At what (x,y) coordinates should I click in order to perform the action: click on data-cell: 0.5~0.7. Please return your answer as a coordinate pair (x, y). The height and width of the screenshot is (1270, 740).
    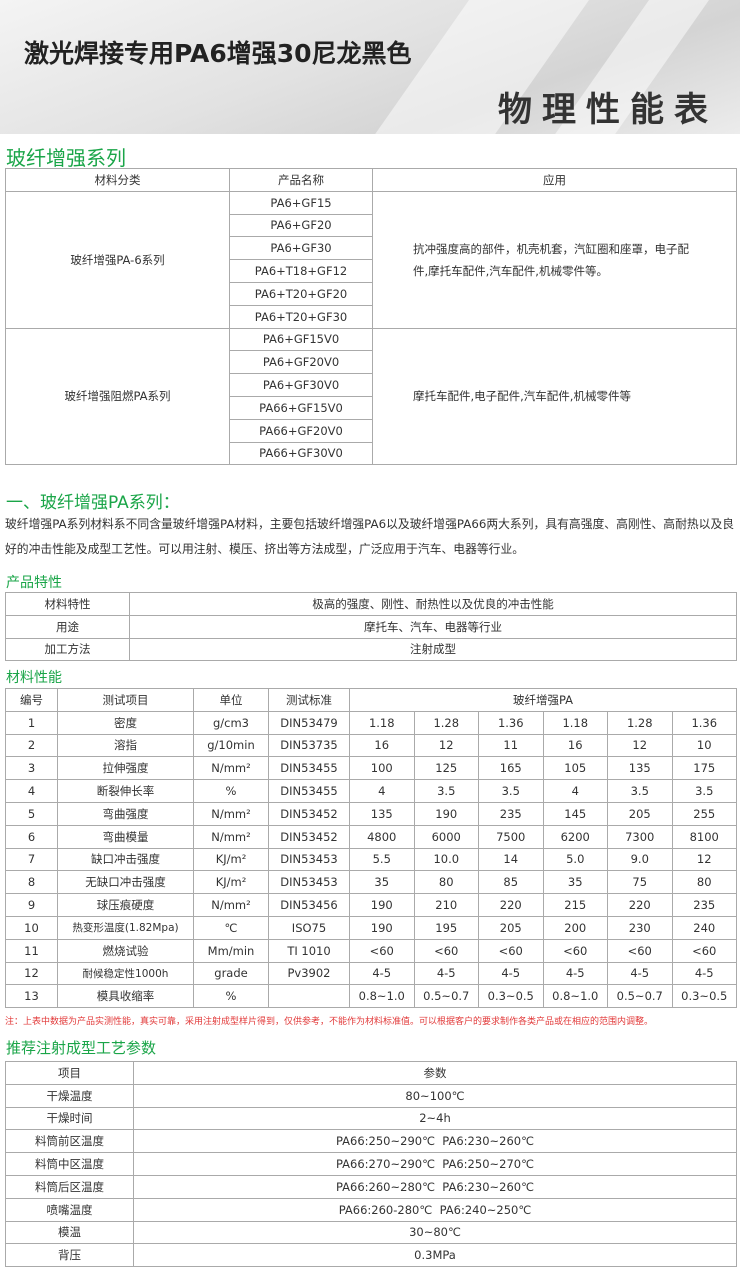
    Looking at the image, I should click on (640, 996).